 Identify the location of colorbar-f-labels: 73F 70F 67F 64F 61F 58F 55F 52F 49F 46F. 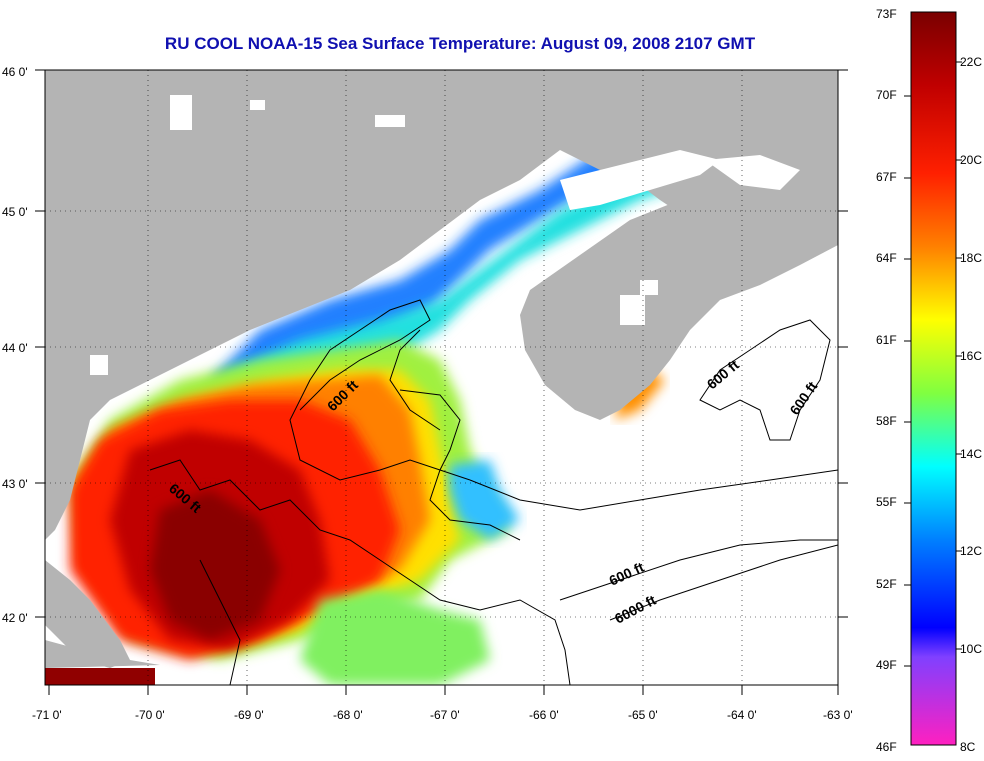
(886, 380).